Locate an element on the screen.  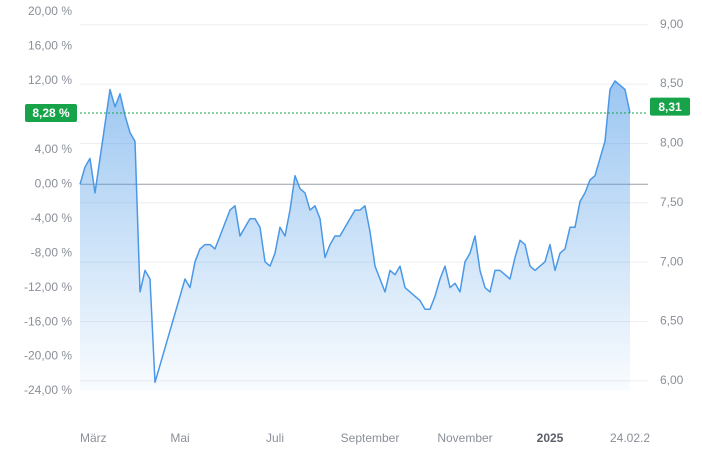
change-badge is located at coordinates (51, 112).